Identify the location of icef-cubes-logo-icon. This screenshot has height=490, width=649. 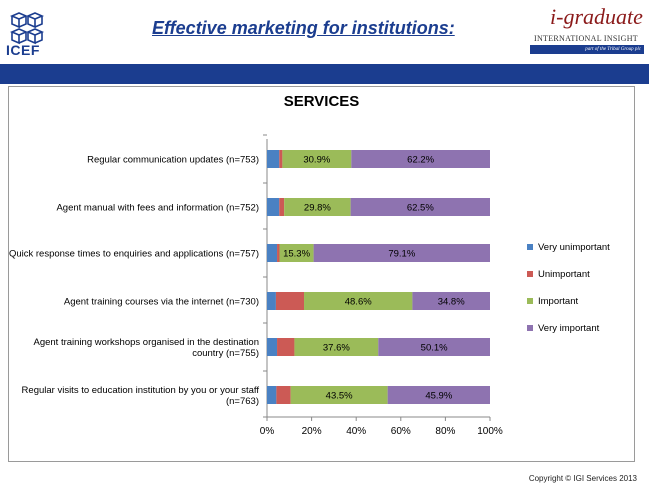
(27, 28).